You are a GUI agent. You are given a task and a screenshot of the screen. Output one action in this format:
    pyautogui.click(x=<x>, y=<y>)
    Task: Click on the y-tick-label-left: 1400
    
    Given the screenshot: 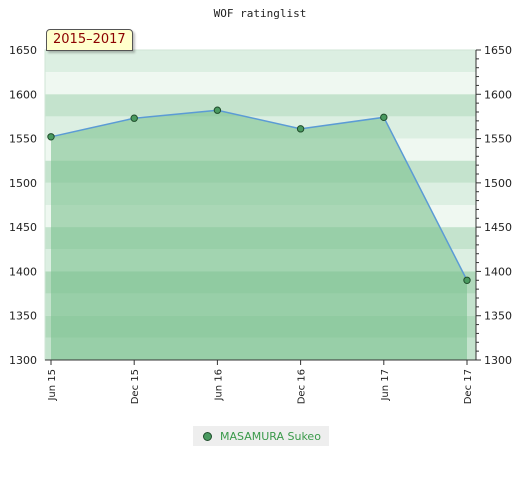 What is the action you would take?
    pyautogui.click(x=23, y=271)
    